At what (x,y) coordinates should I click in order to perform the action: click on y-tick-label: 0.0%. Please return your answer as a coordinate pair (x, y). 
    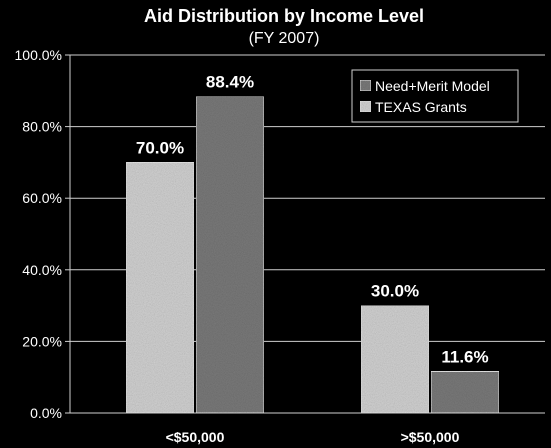
    Looking at the image, I should click on (46, 413).